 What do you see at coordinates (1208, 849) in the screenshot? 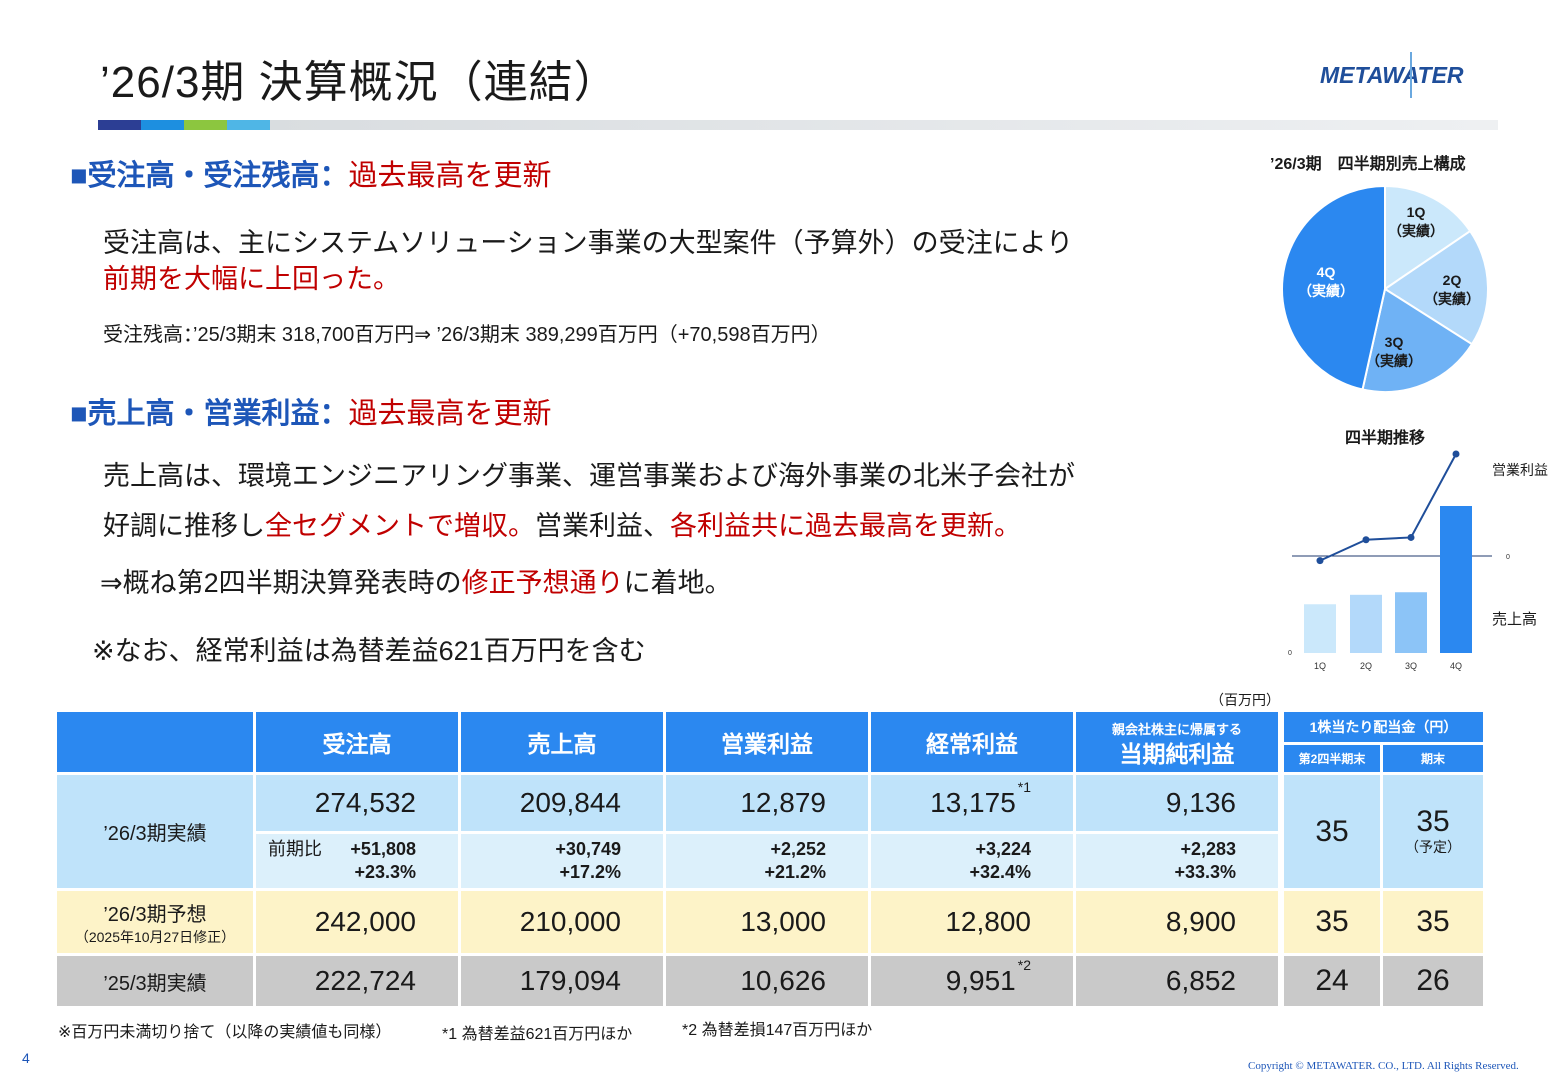
I see `diff-net-income: +2,283` at bounding box center [1208, 849].